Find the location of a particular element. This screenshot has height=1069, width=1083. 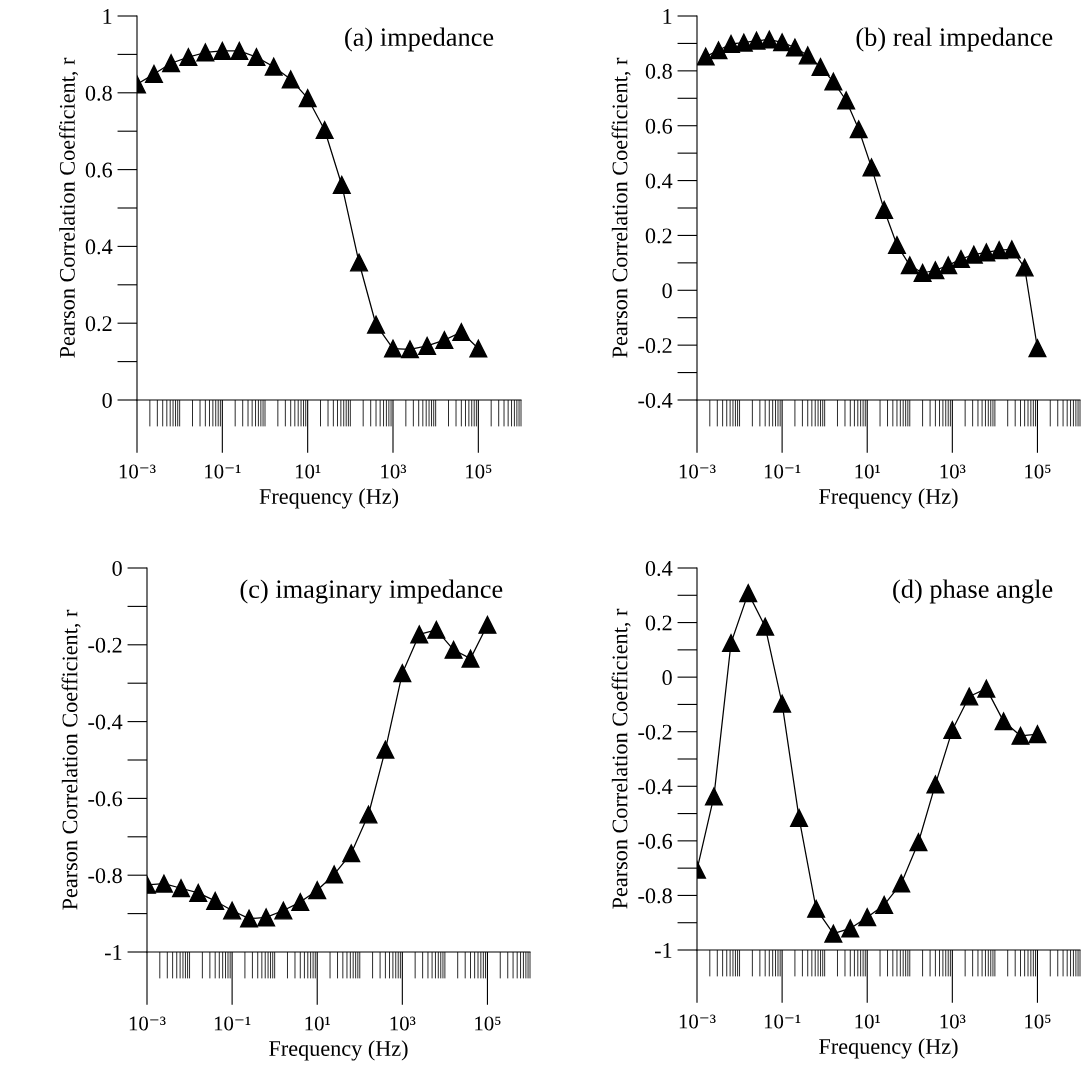

y-tick-label: -0.2 is located at coordinates (655, 732).